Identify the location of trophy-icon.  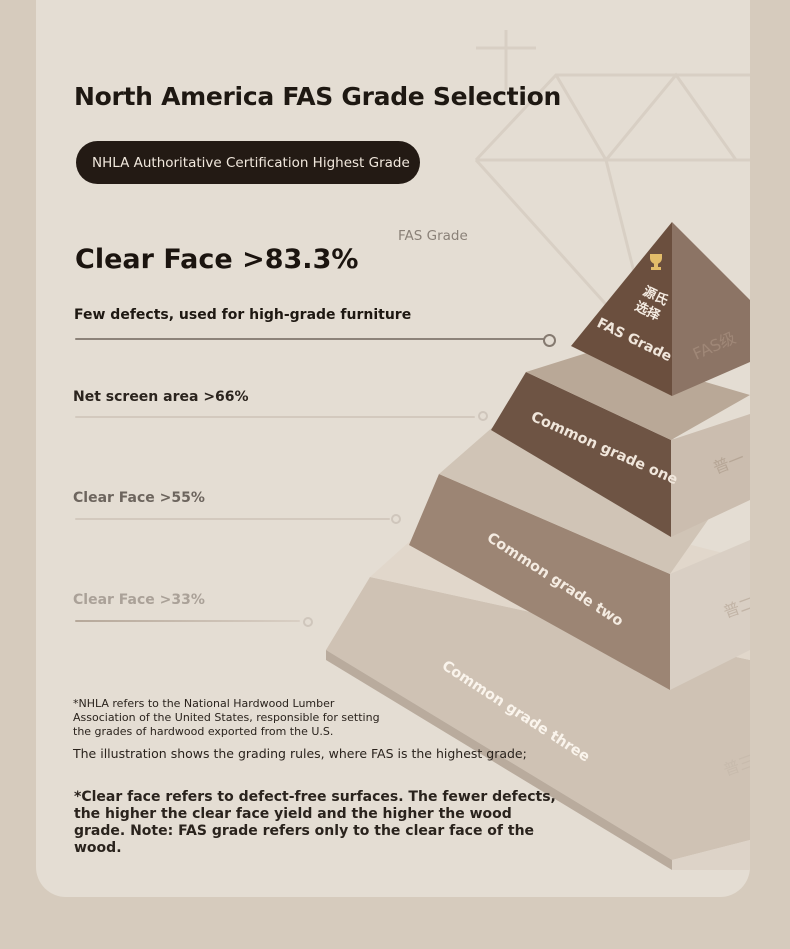
(656, 262).